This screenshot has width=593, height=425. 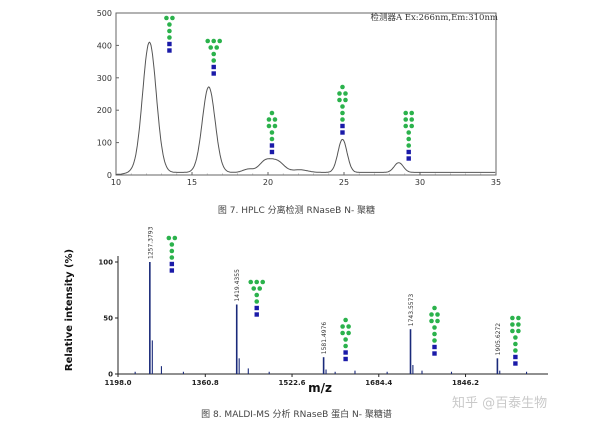 What do you see at coordinates (378, 383) in the screenshot?
I see `ms-x-tick-label: 1684.4` at bounding box center [378, 383].